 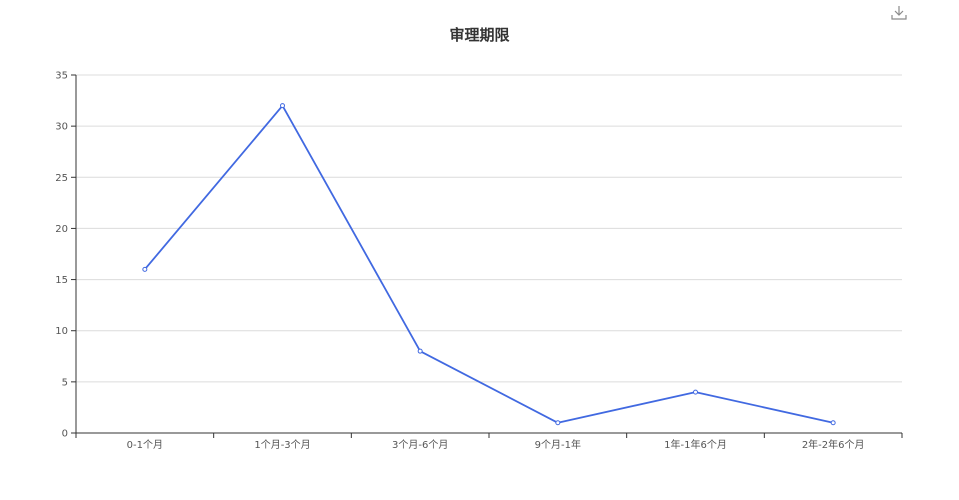 What do you see at coordinates (61, 229) in the screenshot?
I see `y-tick-label: 20` at bounding box center [61, 229].